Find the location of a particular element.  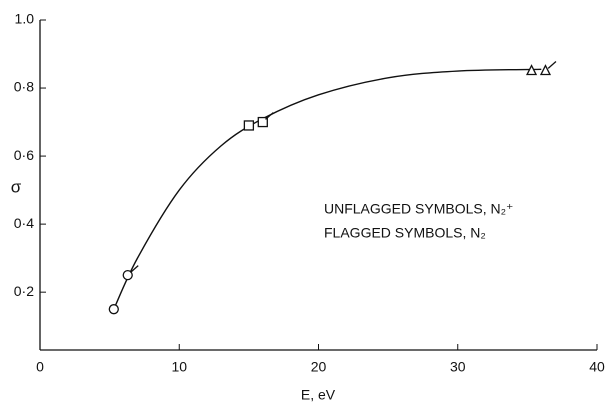

y-axis-label: σ is located at coordinates (16, 186).